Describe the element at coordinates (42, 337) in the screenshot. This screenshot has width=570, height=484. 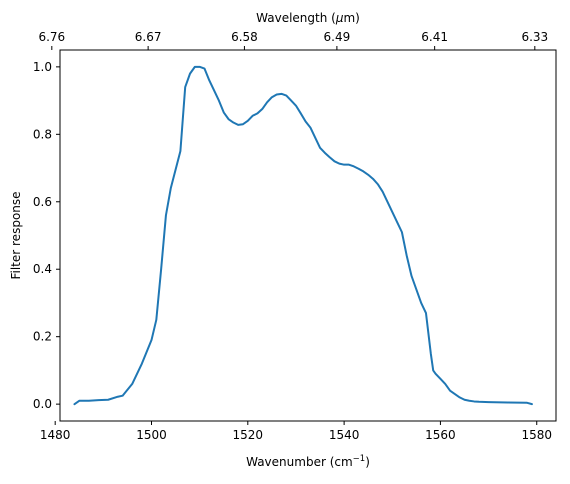
I see `y-tick-label: 0.2` at that location.